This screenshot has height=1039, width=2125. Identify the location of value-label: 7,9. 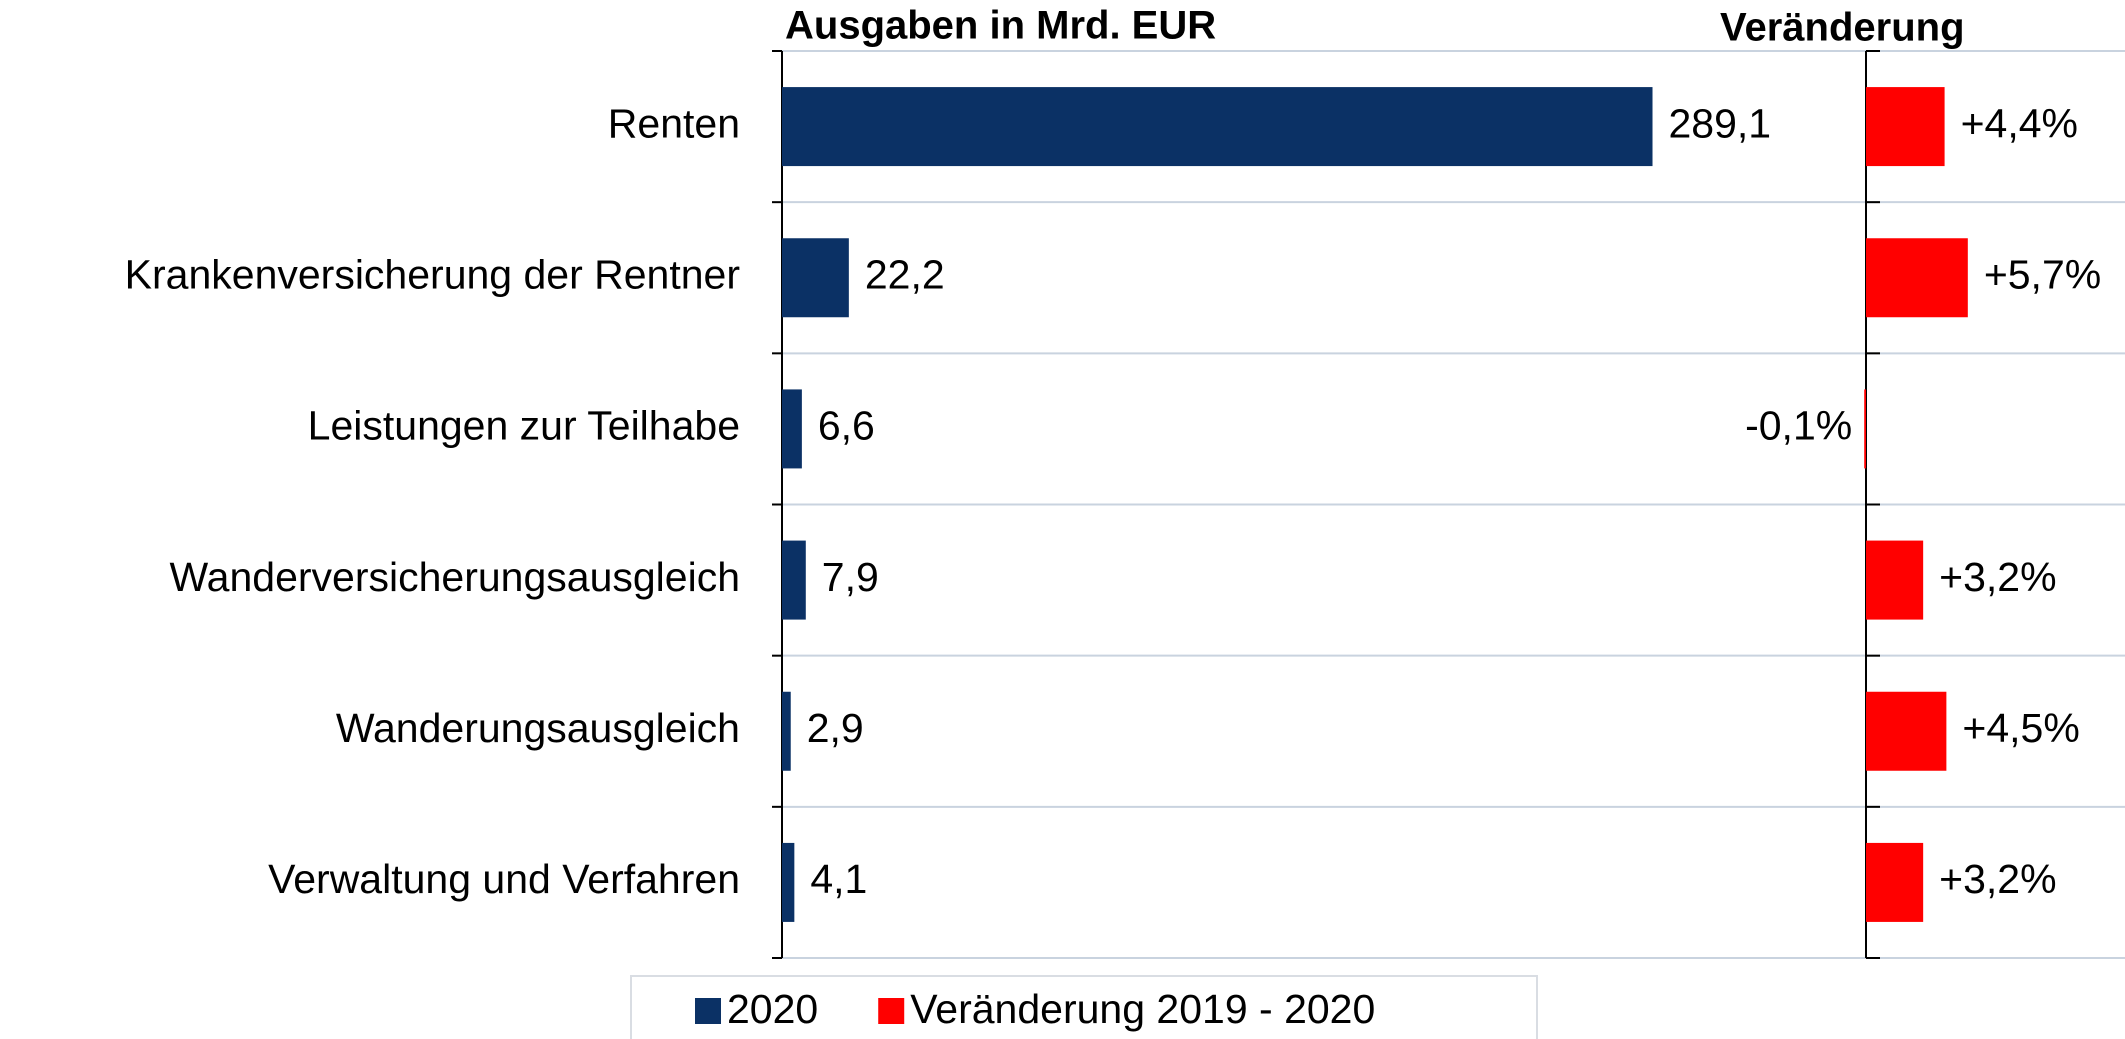
(850, 577).